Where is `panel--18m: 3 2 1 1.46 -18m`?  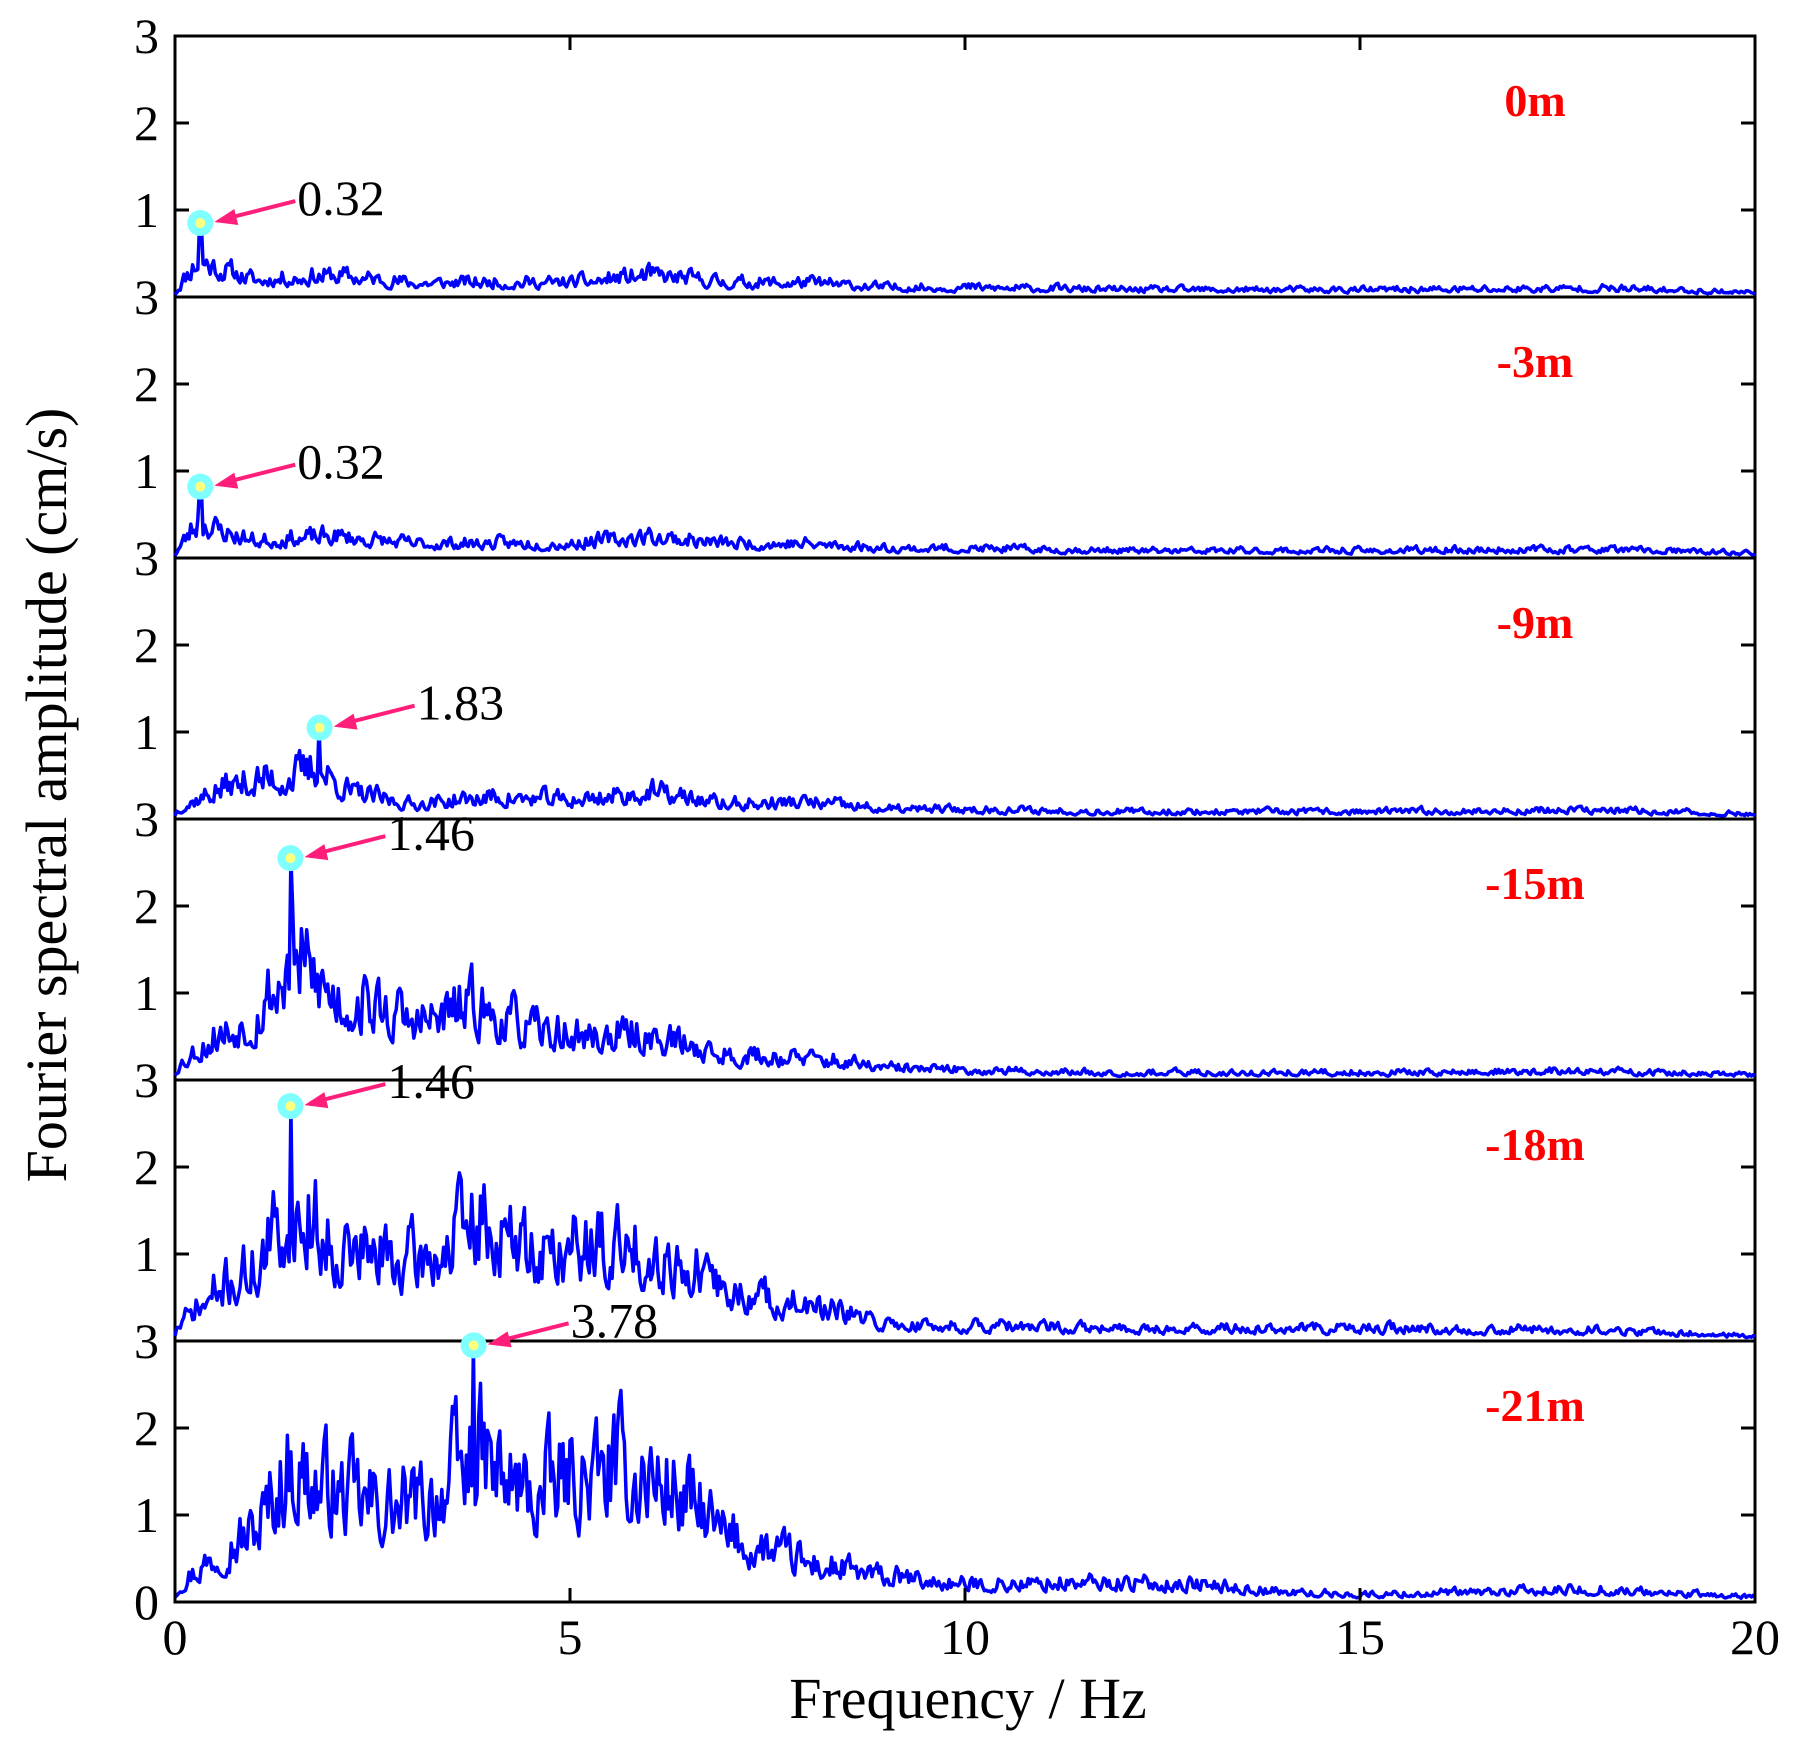
panel--18m: 3 2 1 1.46 -18m is located at coordinates (945, 1196).